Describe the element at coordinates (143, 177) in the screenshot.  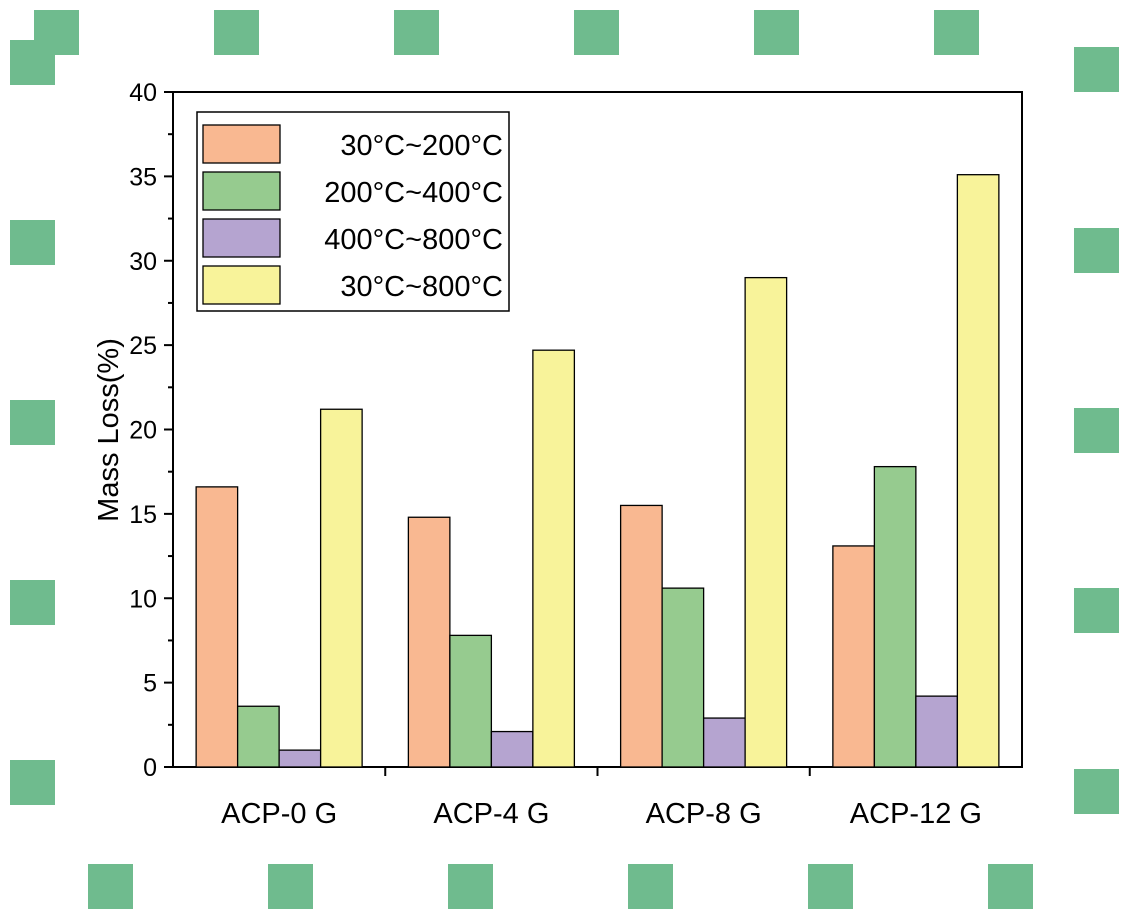
I see `y-tick-label: 35` at that location.